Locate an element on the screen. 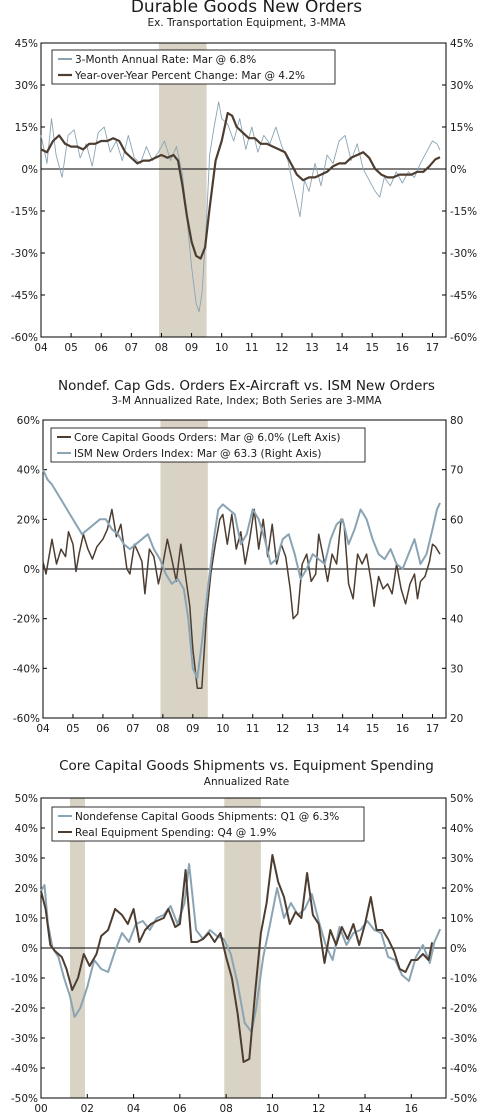 This screenshot has width=493, height=1120. right-y-tick-label: -60% is located at coordinates (463, 338).